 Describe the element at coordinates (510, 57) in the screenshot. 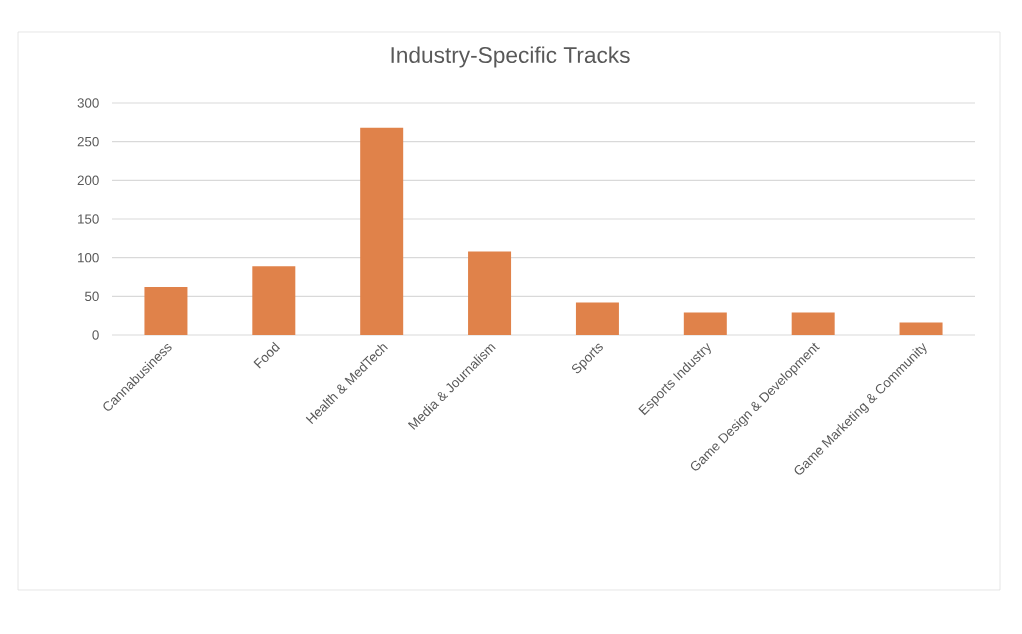

I see `chart-title: Industry-Specific Tracks` at that location.